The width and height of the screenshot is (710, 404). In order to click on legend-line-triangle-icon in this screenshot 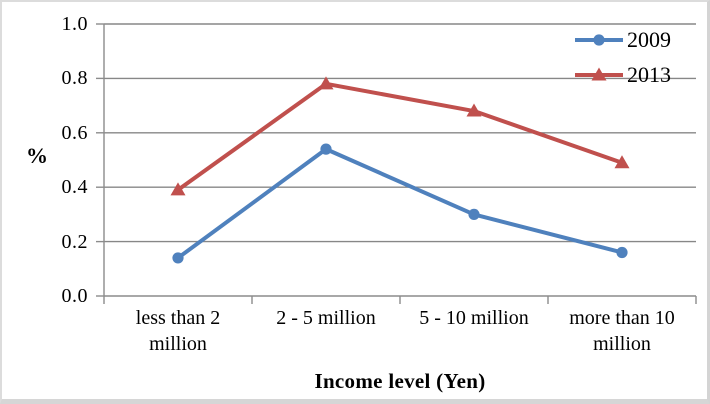, I will do `click(599, 73)`.